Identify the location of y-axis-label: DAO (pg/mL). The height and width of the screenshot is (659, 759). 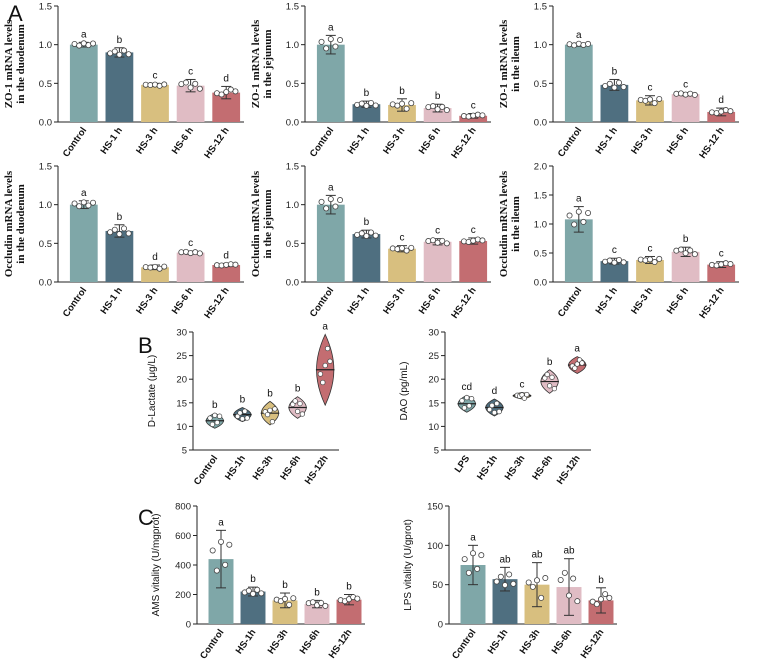
(404, 391).